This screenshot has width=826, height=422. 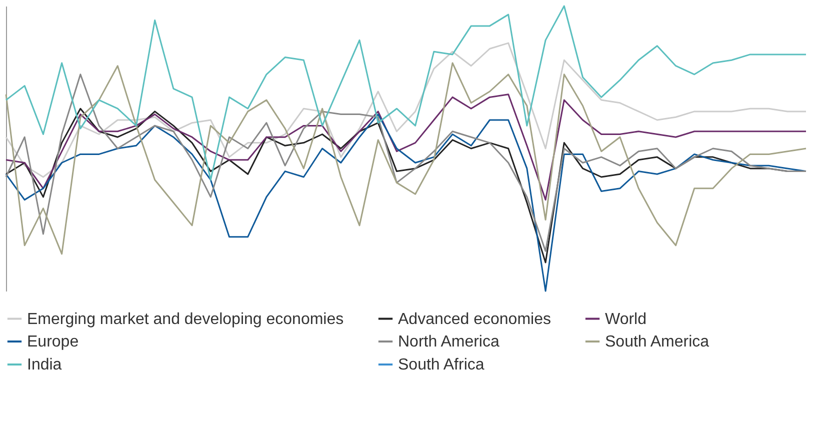 I want to click on legend-label: India, so click(x=44, y=365).